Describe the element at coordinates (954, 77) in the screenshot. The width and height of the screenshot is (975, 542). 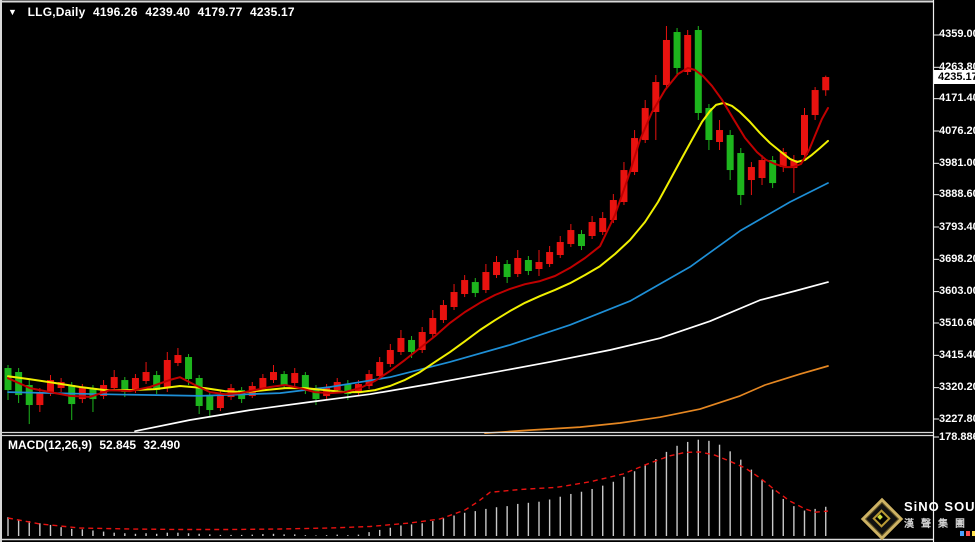
I see `current-price-tag: 4235.17` at that location.